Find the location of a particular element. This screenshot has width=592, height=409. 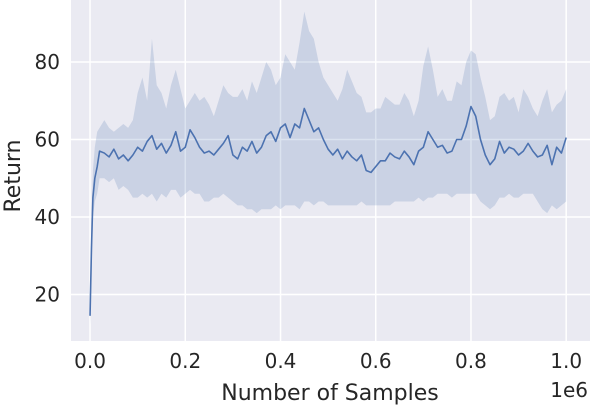

x-tick-label: 1.0 is located at coordinates (566, 361).